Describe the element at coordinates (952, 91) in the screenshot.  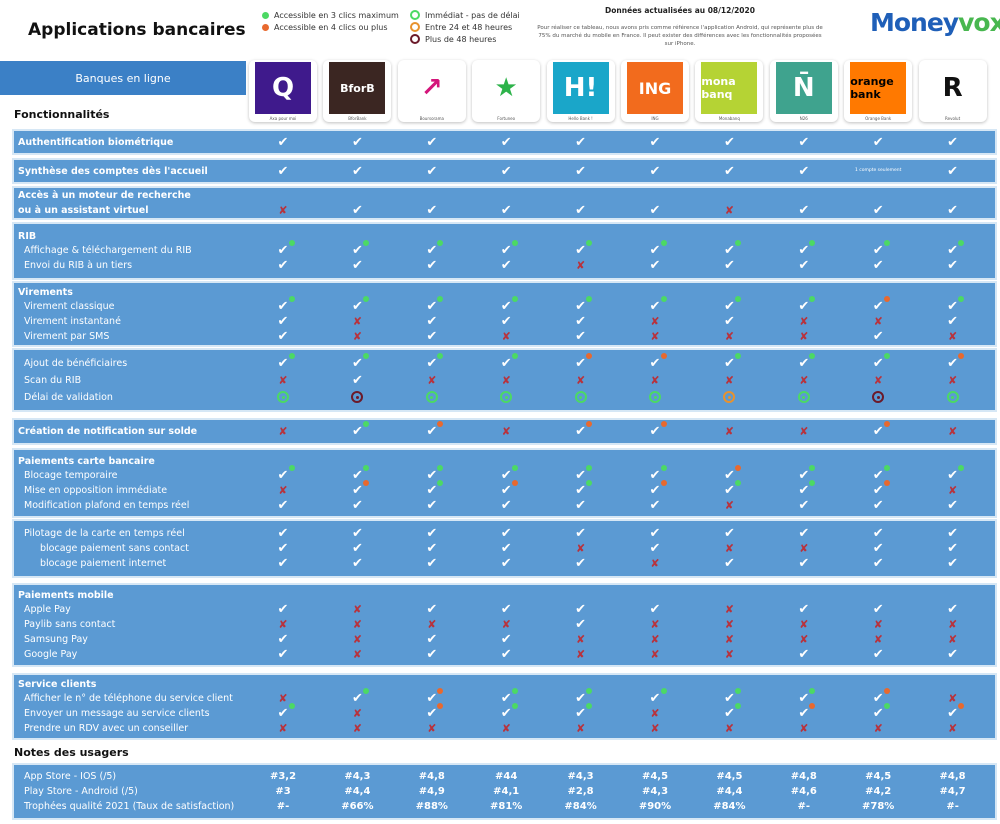
I see `bank-logo-revolut: R Revolut` at that location.